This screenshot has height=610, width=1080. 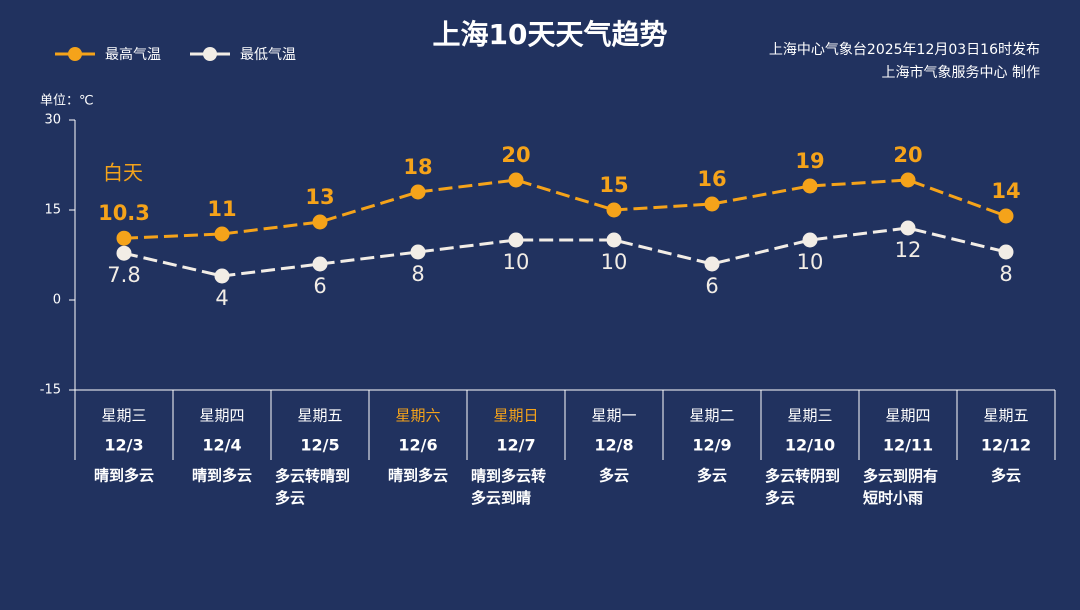 What do you see at coordinates (319, 445) in the screenshot?
I see `x-tick-label: 12/5` at bounding box center [319, 445].